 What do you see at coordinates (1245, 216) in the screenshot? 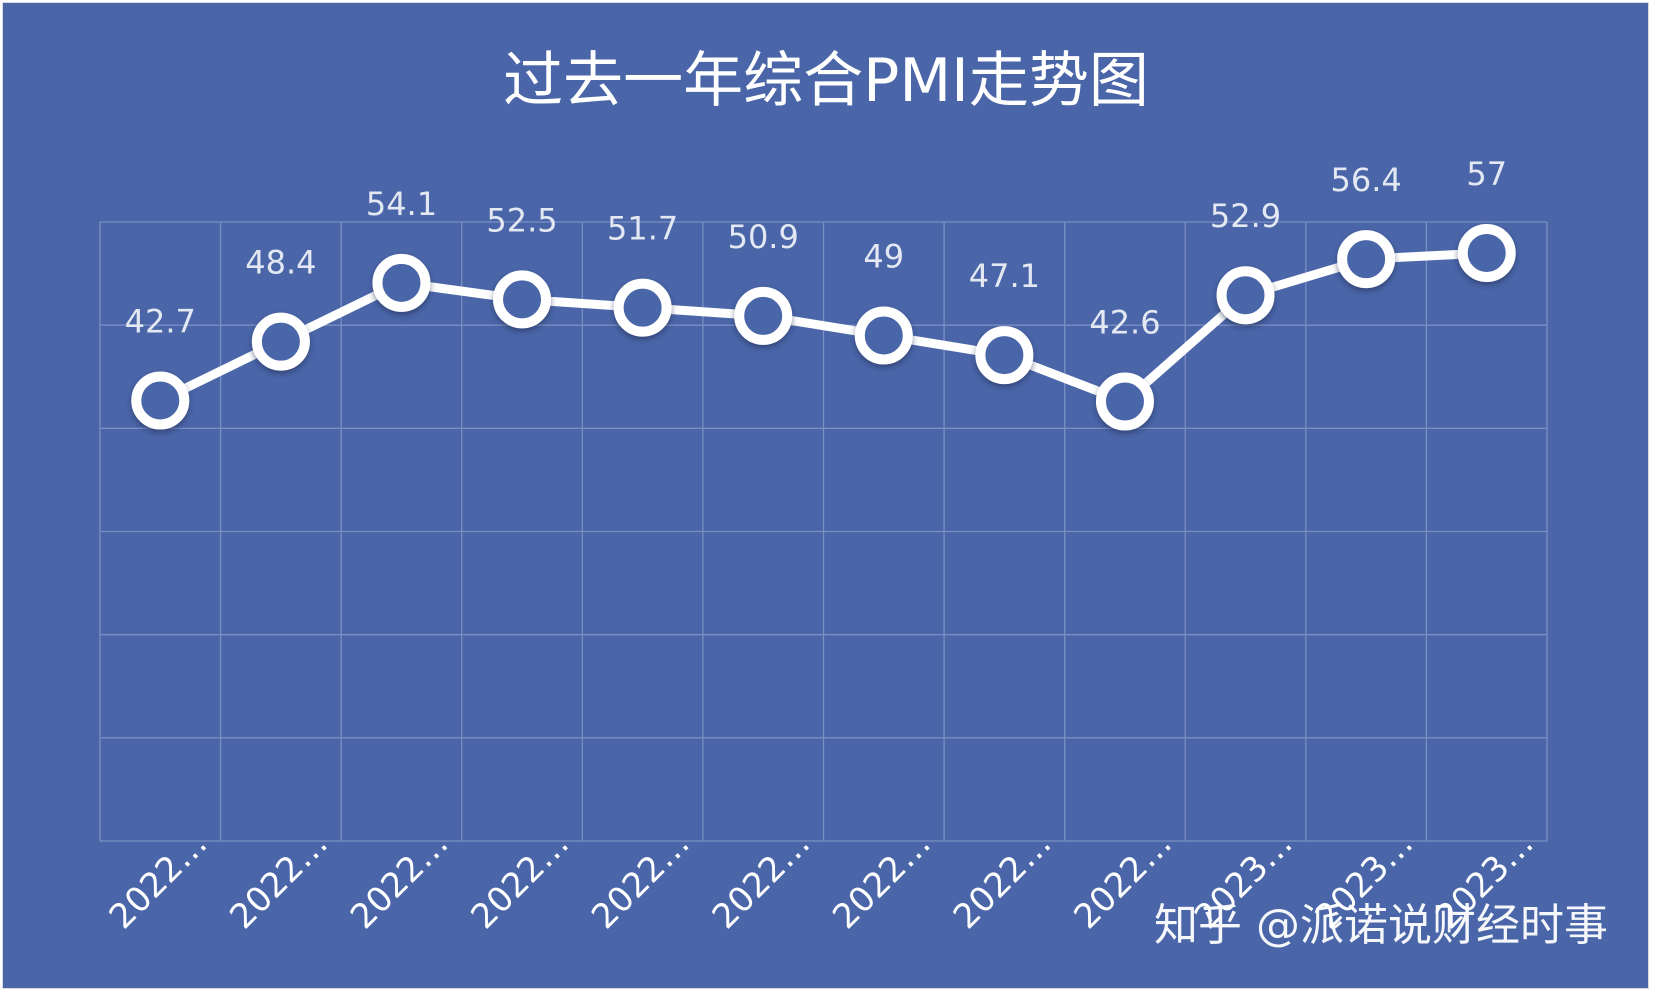
I see `data-label: 52.9` at bounding box center [1245, 216].